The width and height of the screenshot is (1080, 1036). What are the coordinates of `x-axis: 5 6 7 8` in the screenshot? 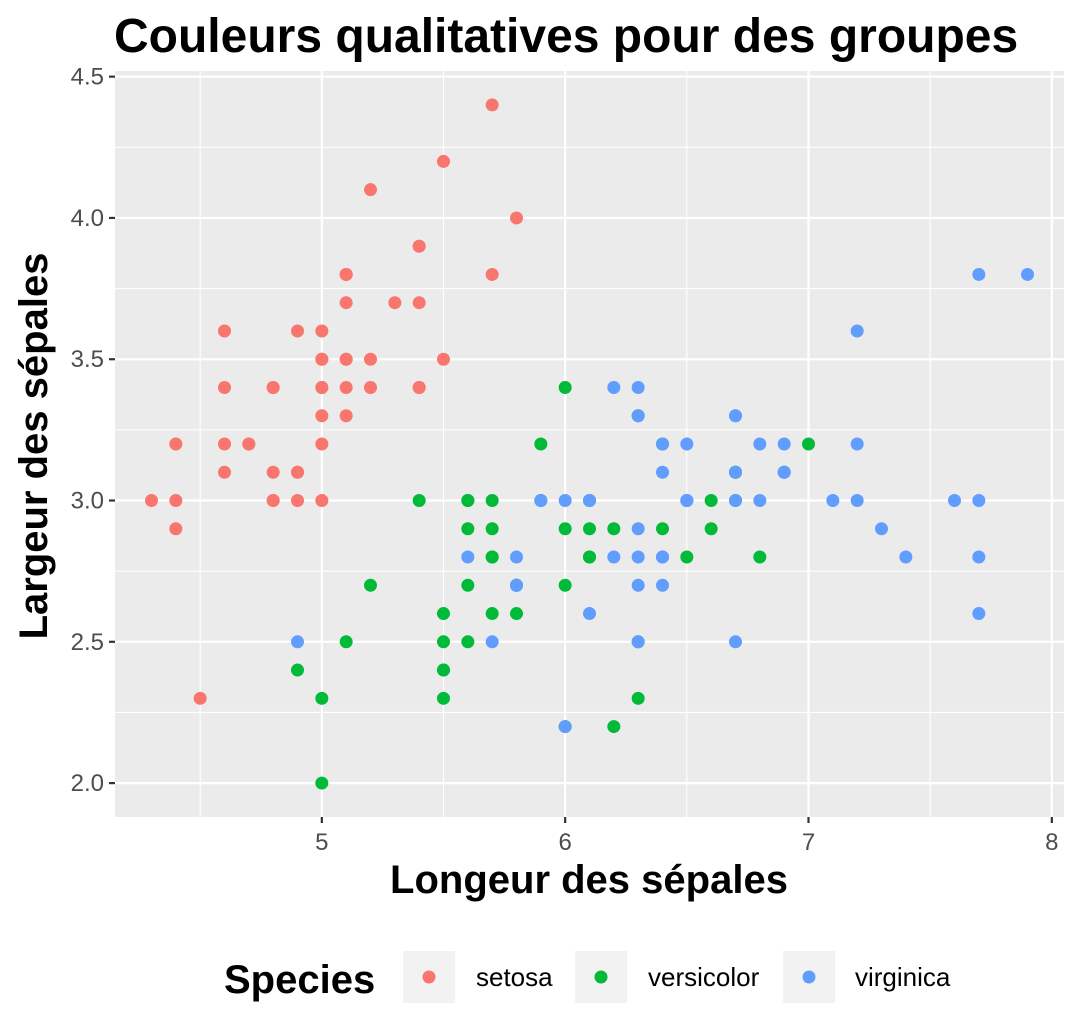 It's located at (687, 836).